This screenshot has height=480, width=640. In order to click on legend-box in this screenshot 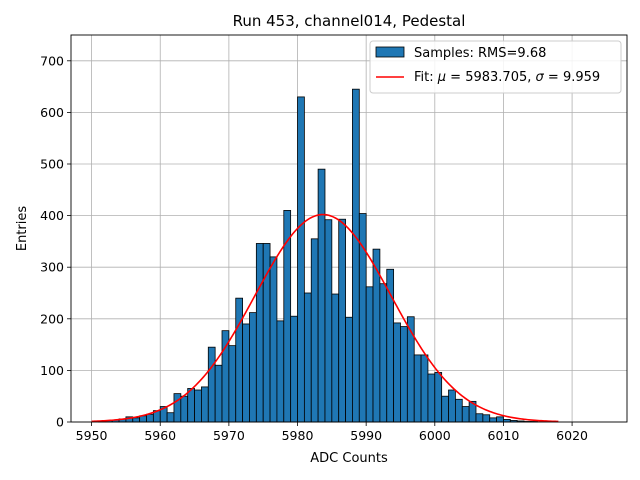, I will do `click(495, 67)`.